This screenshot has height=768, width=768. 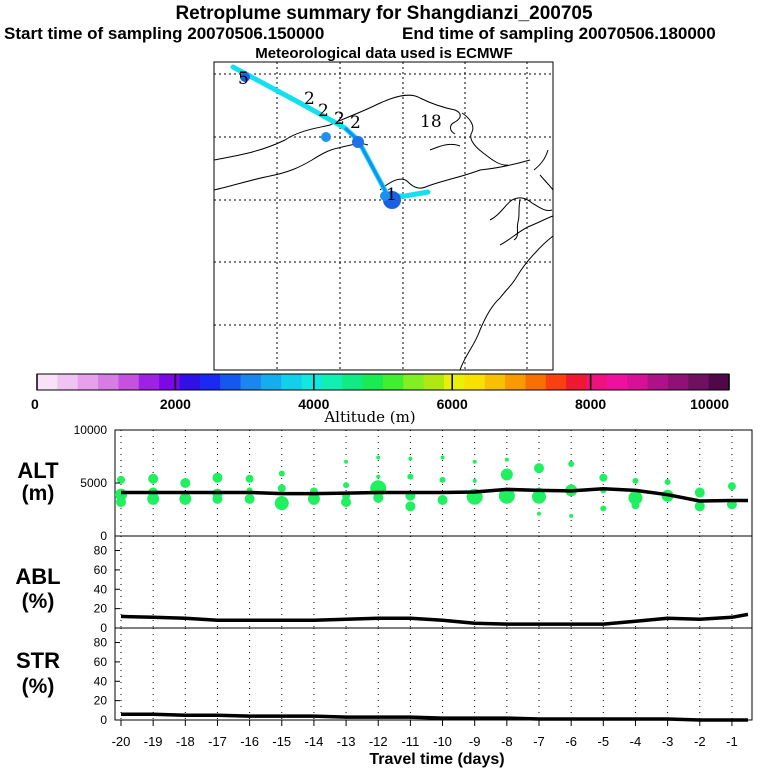 I want to click on x-tick-label: -15, so click(x=281, y=741).